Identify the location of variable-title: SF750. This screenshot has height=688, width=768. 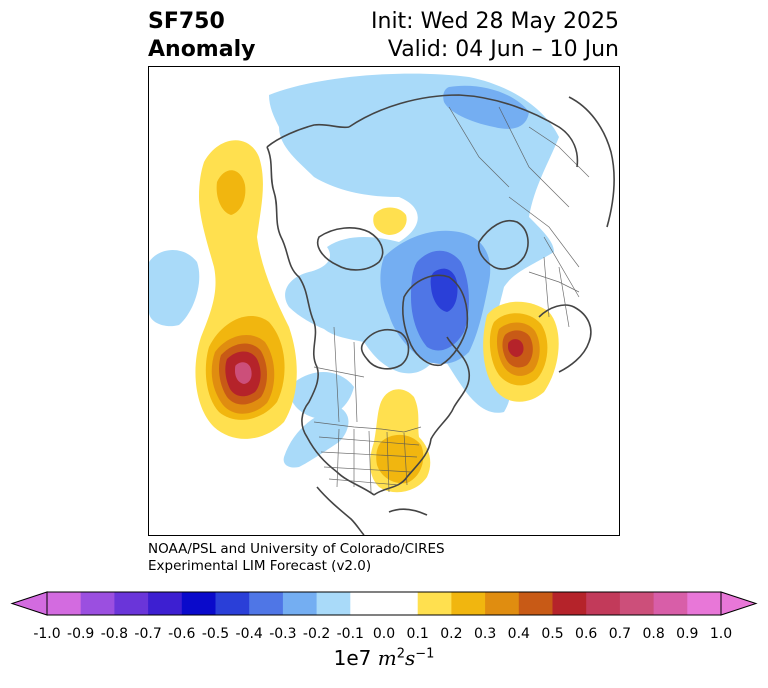
(186, 21).